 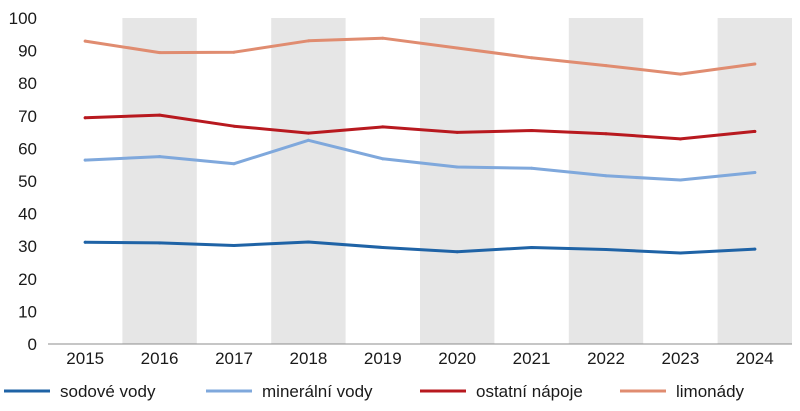 I want to click on y-tick-label: 100, so click(x=23, y=18).